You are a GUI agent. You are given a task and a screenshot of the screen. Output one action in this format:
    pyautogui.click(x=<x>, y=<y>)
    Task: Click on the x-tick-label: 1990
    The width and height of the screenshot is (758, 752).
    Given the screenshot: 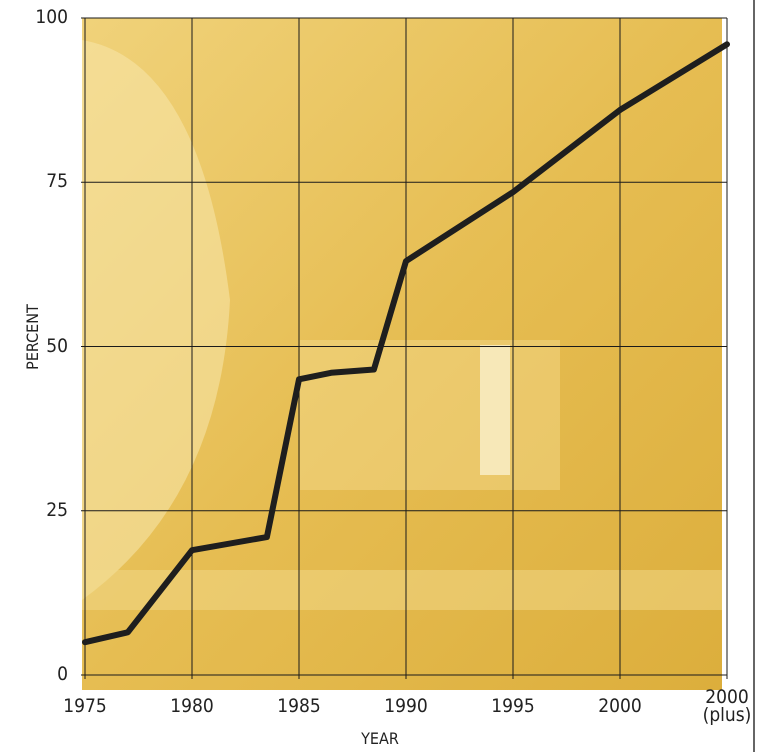 What is the action you would take?
    pyautogui.click(x=406, y=706)
    